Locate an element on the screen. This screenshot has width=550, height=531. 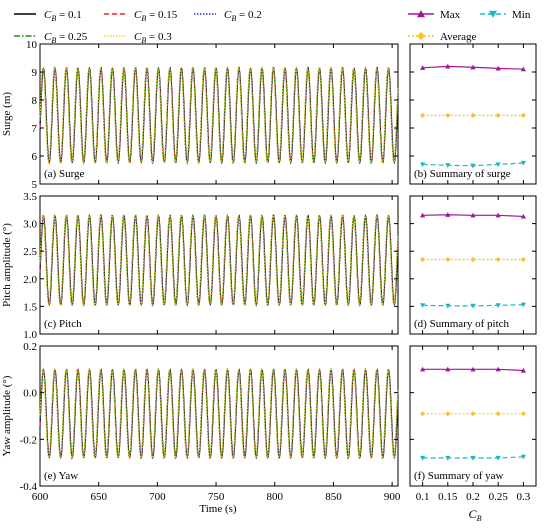
y-tick-label: 7 is located at coordinates (35, 129).